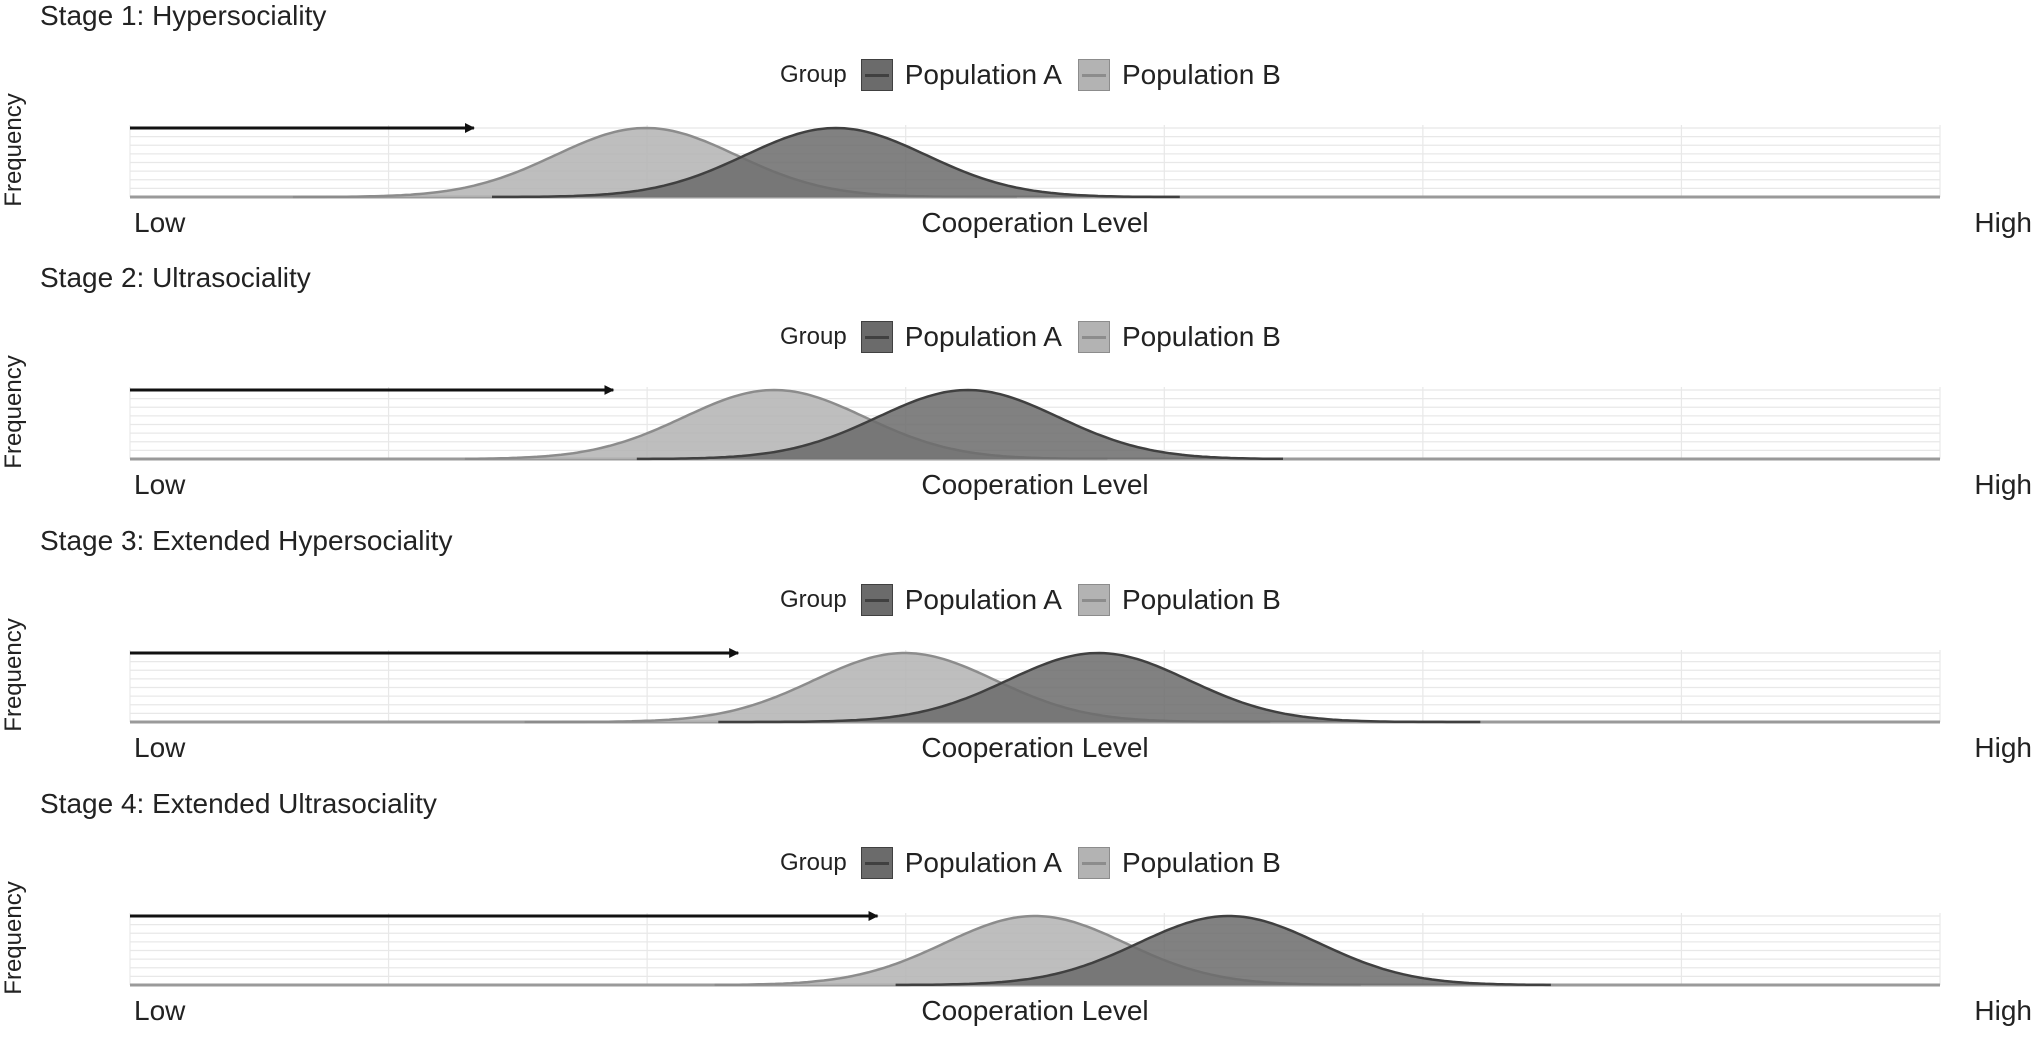  Describe the element at coordinates (183, 15) in the screenshot. I see `stage-title: Stage 1: Hypersociality` at that location.